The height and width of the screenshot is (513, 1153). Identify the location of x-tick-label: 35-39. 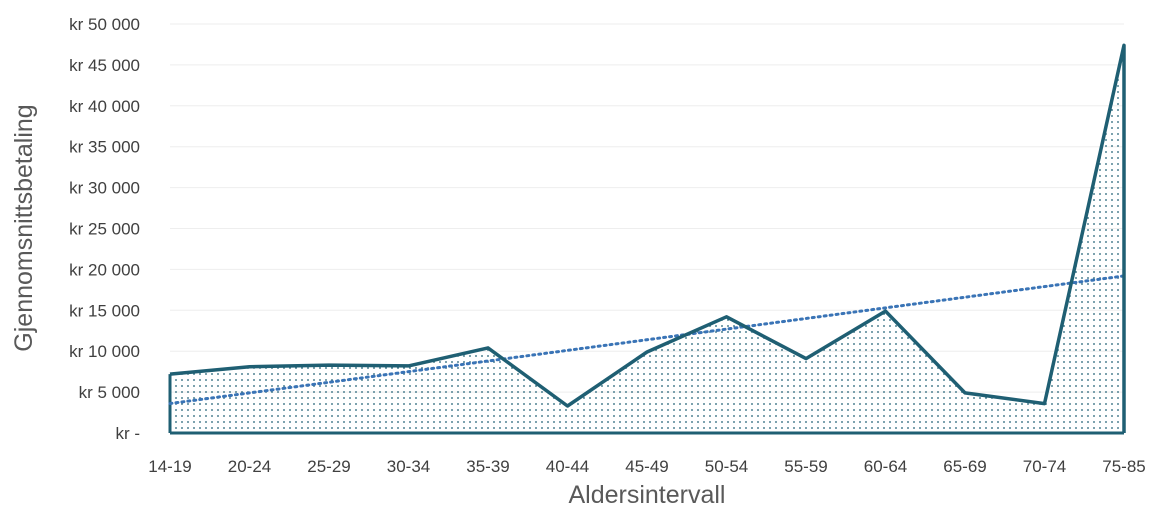
(487, 466).